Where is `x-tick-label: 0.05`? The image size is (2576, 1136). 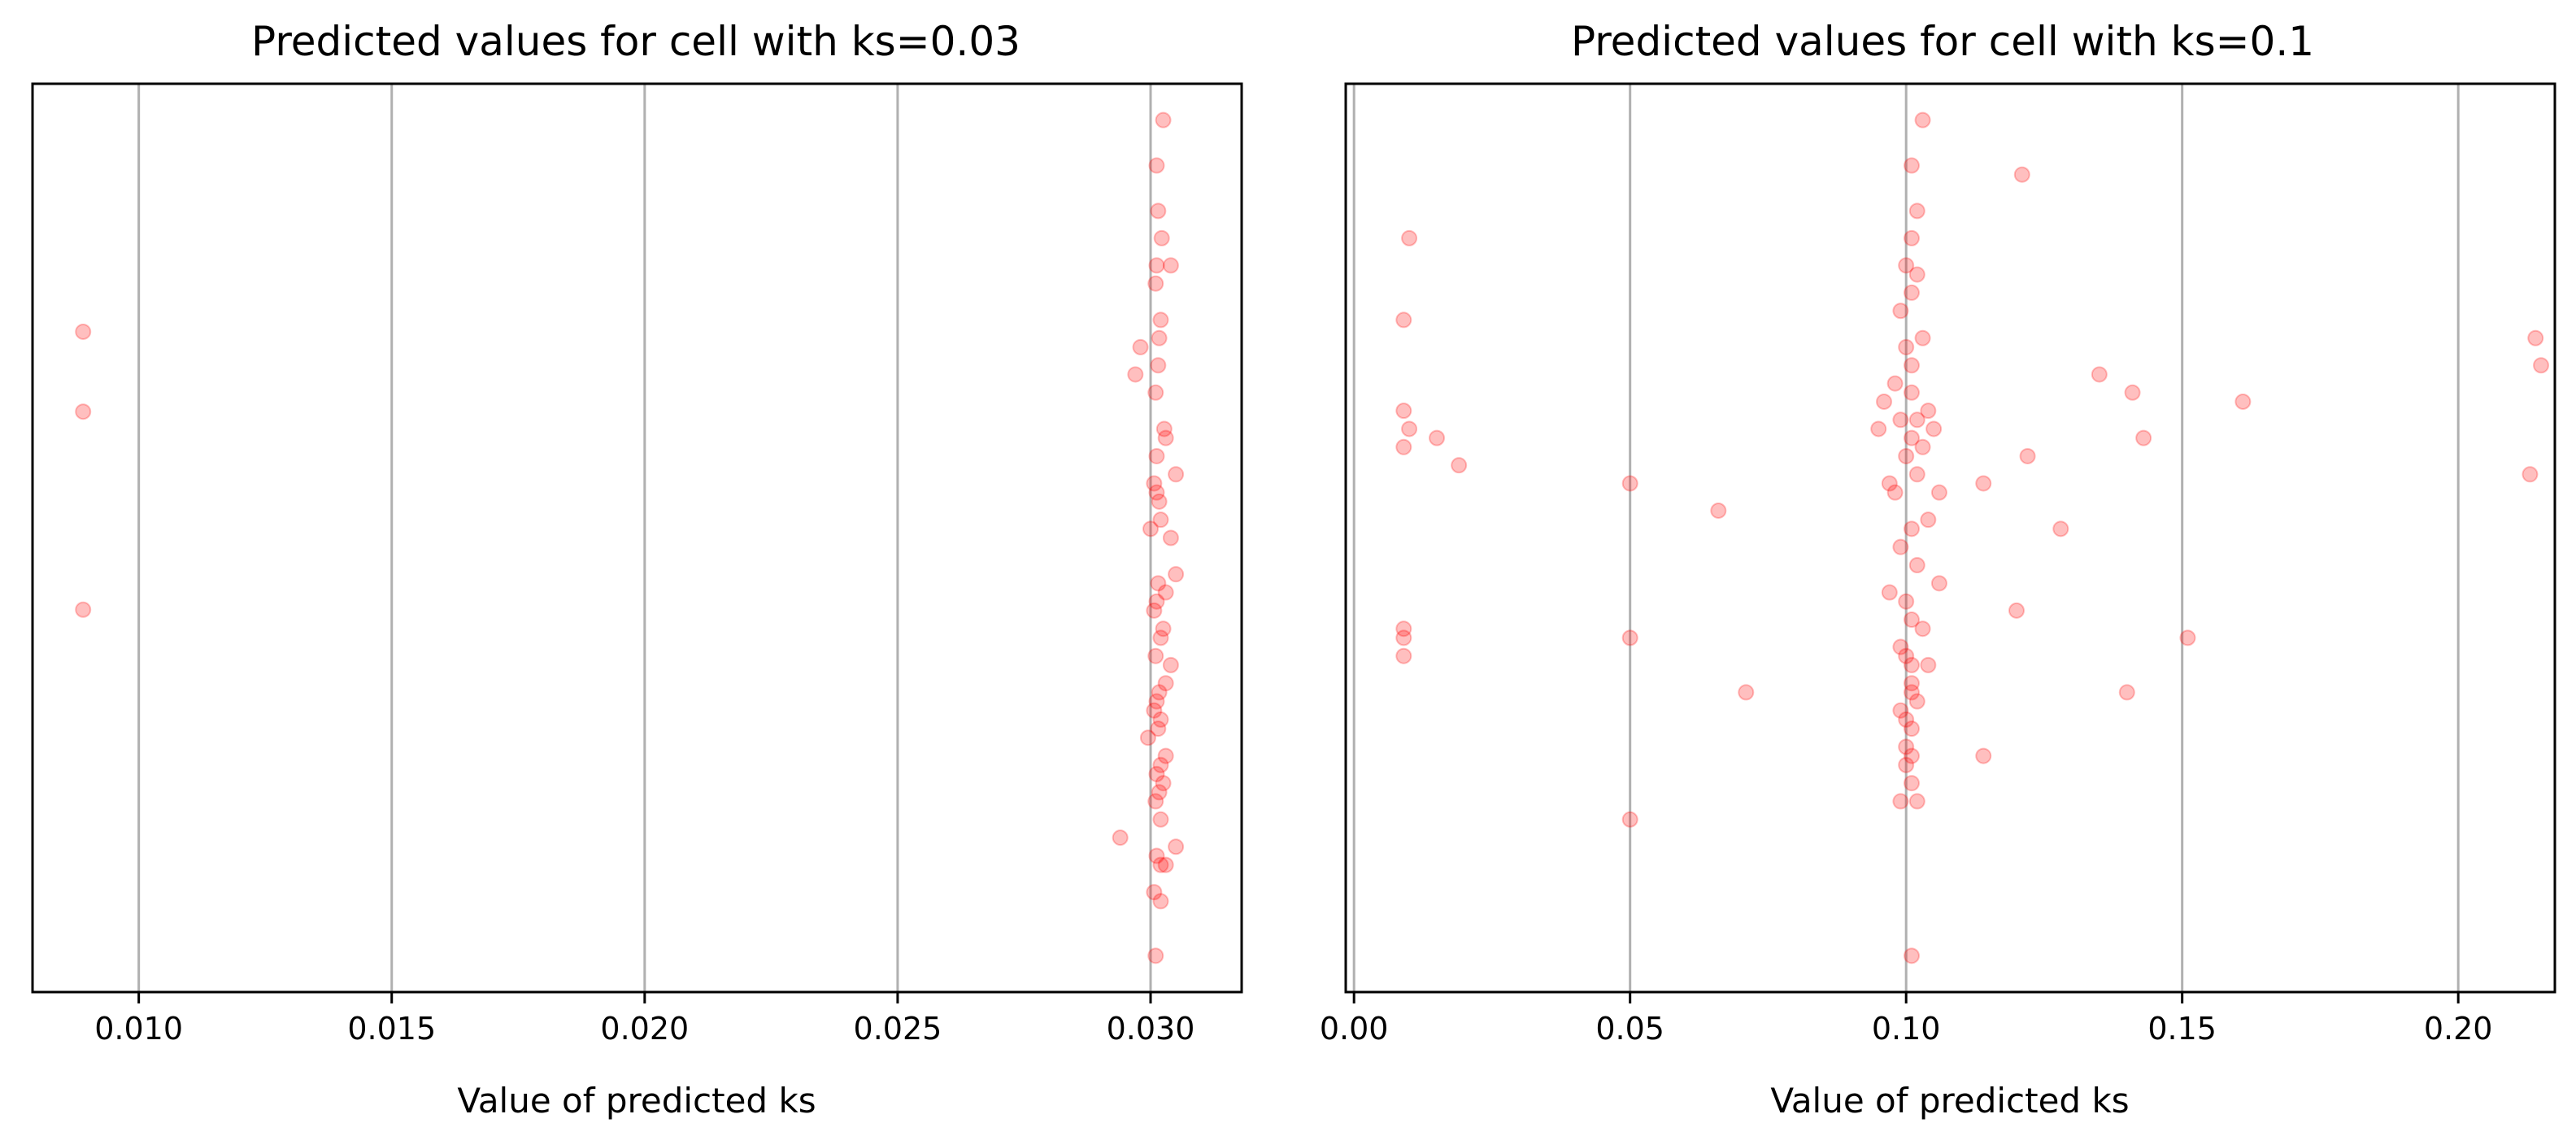 x-tick-label: 0.05 is located at coordinates (1630, 1029).